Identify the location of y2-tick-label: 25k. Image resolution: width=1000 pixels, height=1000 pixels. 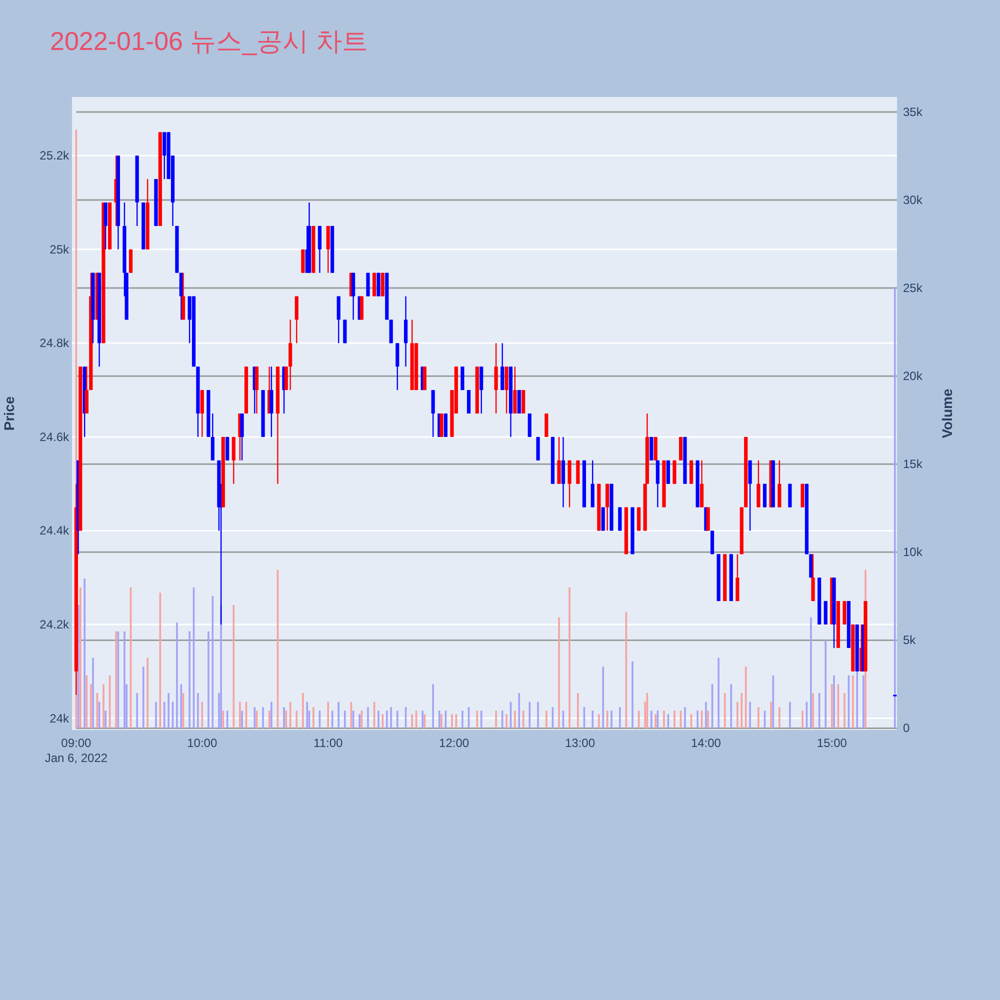
(913, 288).